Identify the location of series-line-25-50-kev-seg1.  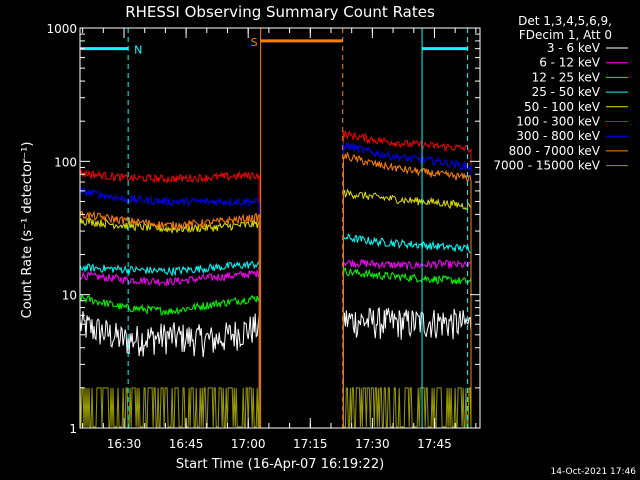
(169, 344).